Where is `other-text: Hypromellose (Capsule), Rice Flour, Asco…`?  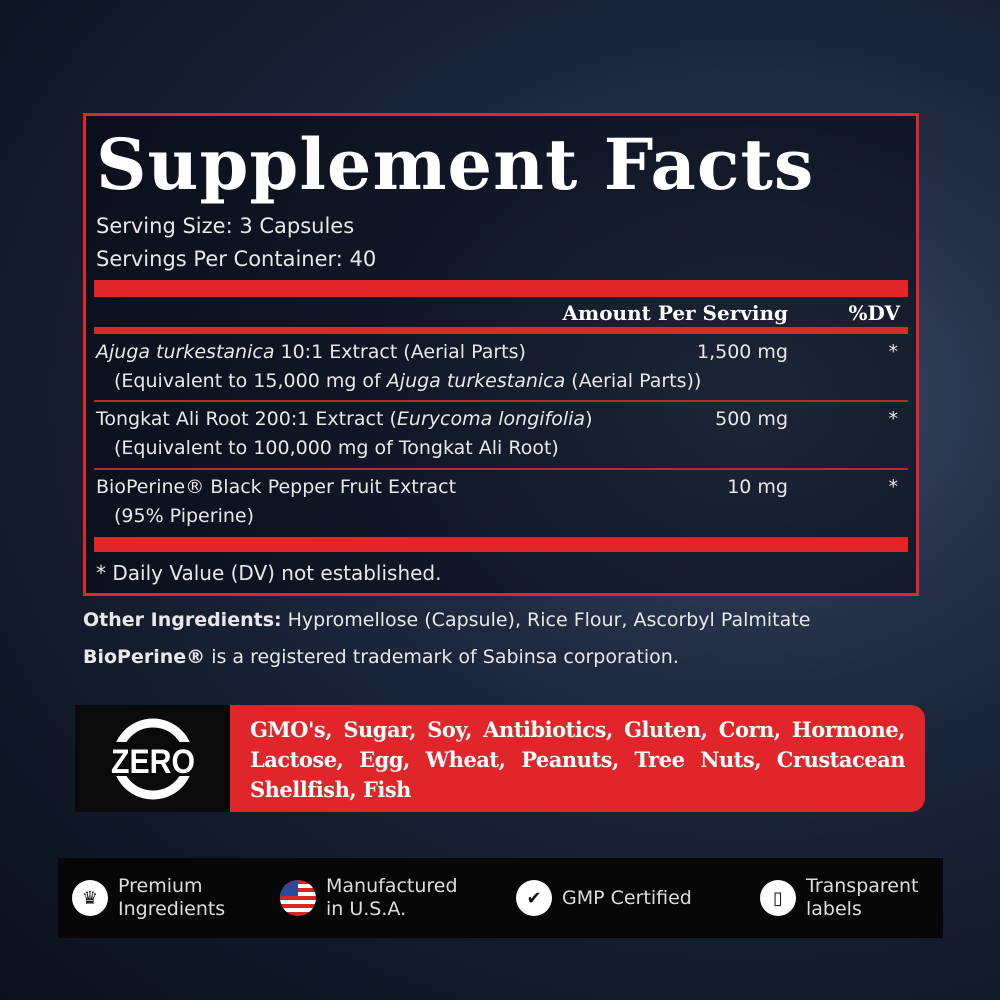 other-text: Hypromellose (Capsule), Rice Flour, Asco… is located at coordinates (546, 620).